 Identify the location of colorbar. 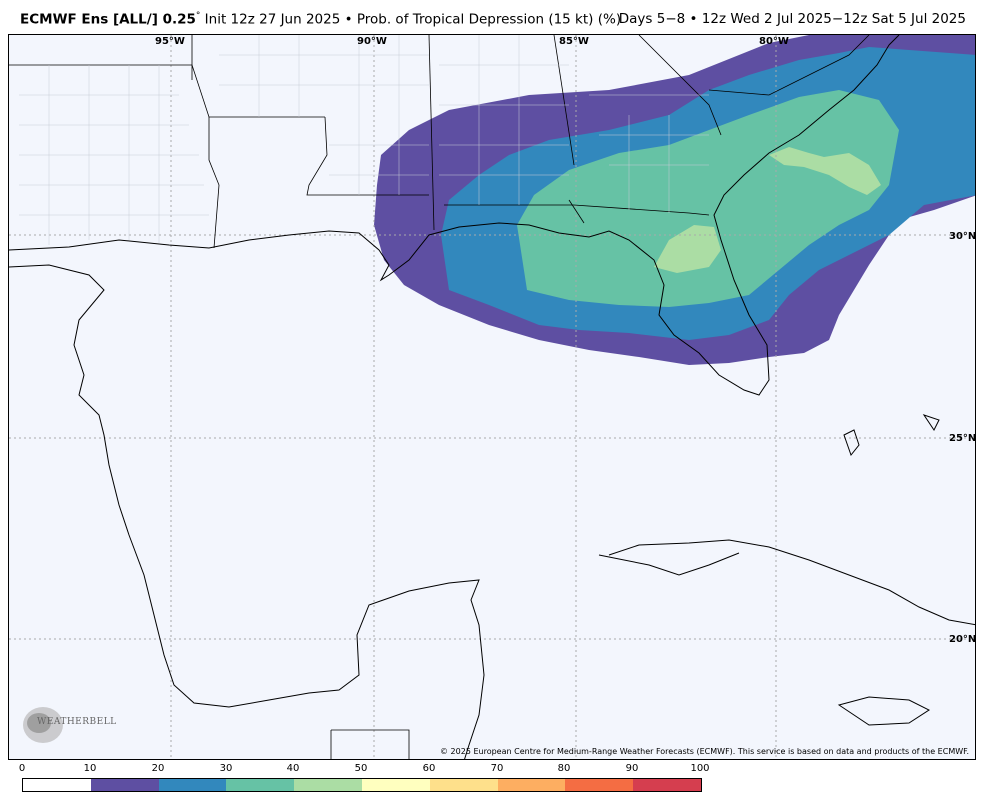
(362, 785).